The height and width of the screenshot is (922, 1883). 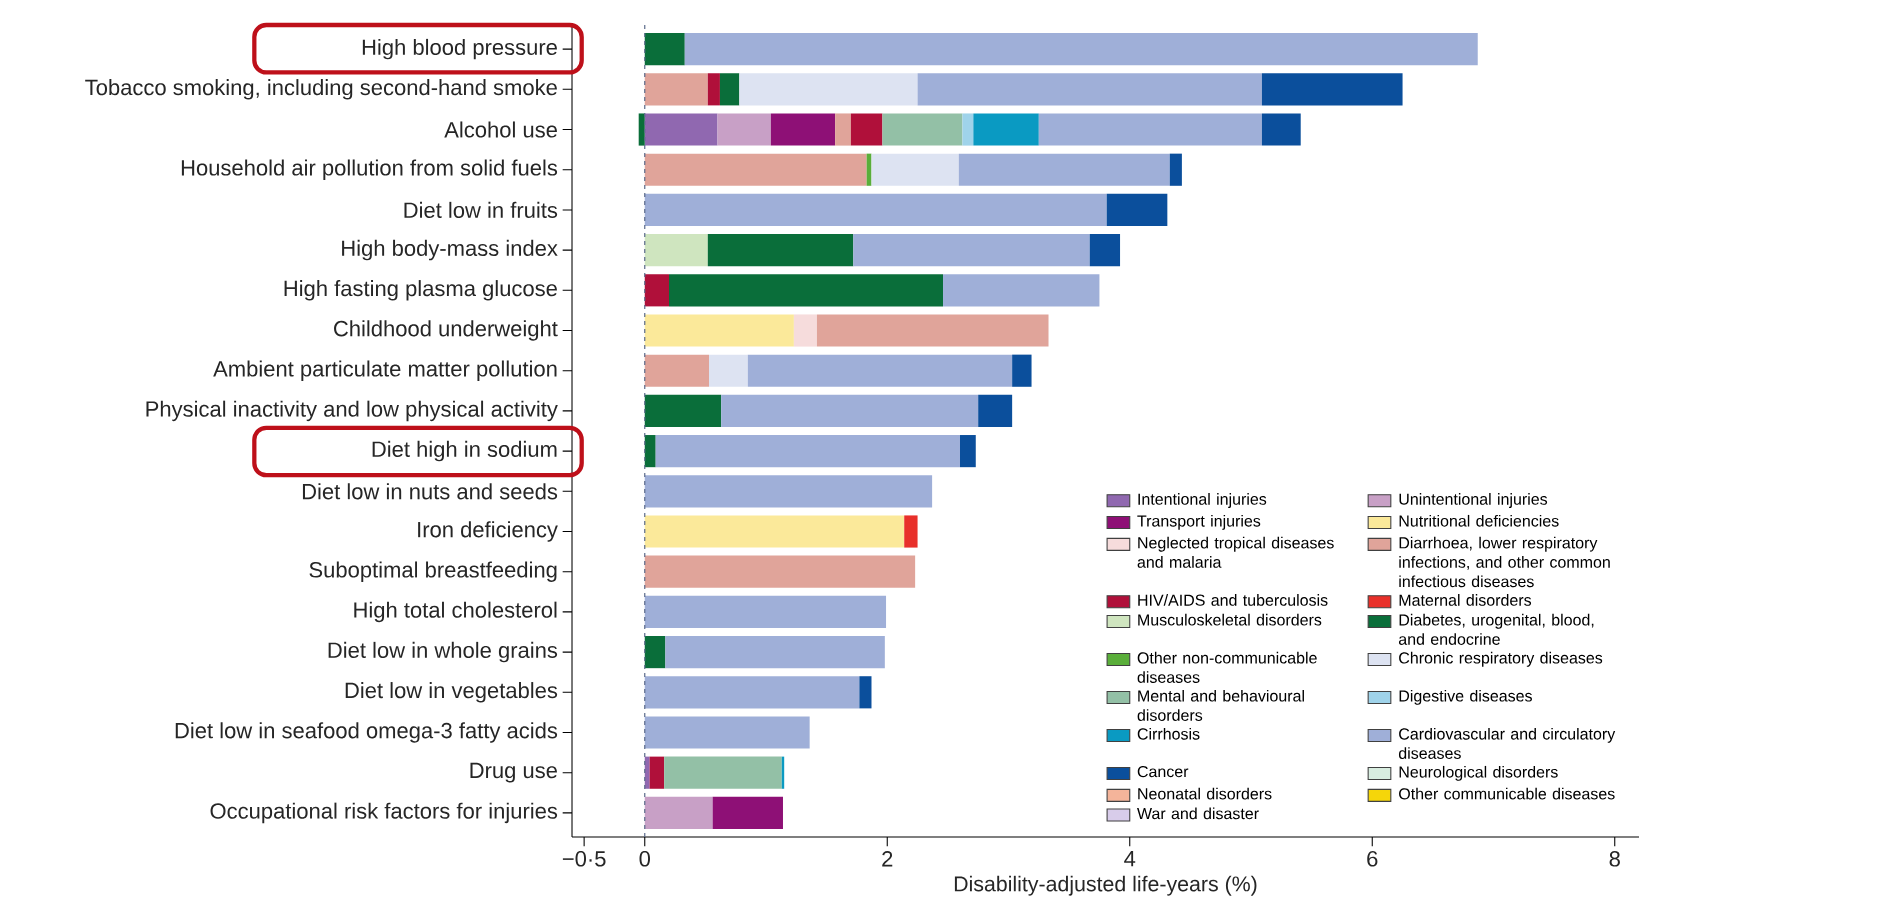 What do you see at coordinates (481, 209) in the screenshot?
I see `y-tick-label: Diet low in fruits` at bounding box center [481, 209].